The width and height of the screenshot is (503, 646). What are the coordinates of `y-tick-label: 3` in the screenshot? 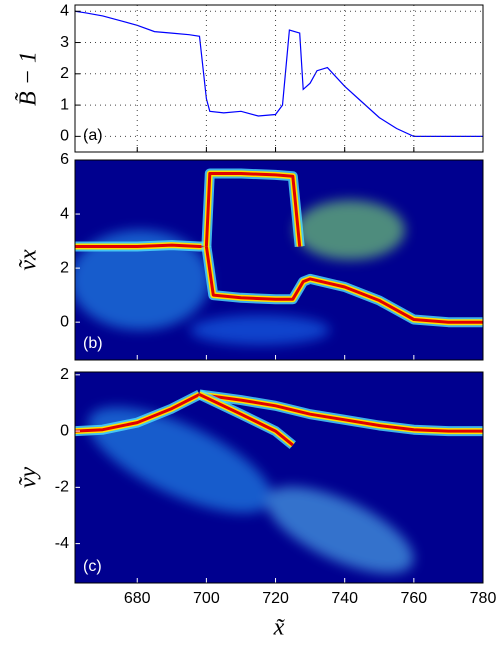 It's located at (64, 42).